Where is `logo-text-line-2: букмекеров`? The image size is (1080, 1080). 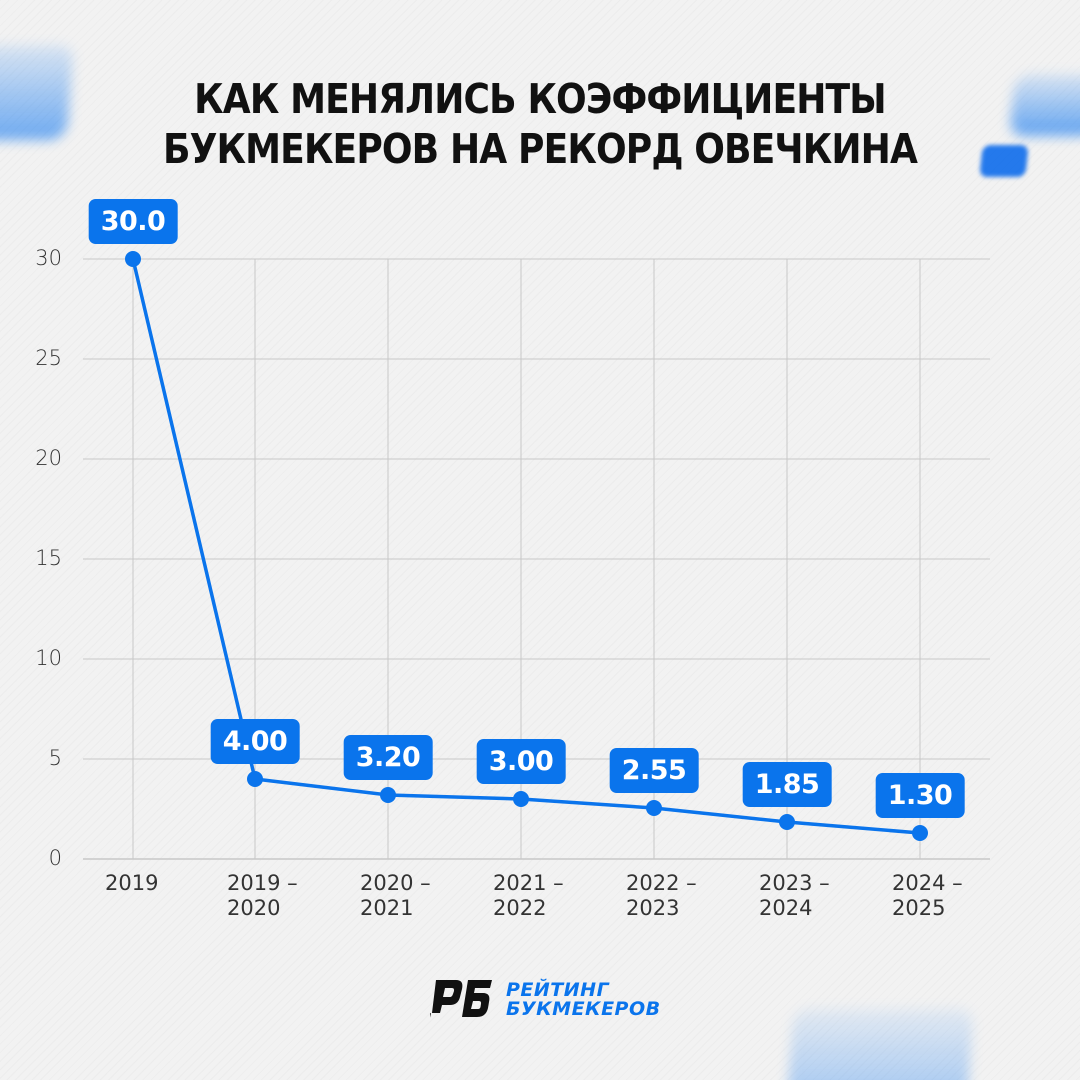
logo-text-line-2: букмекеров is located at coordinates (583, 1009).